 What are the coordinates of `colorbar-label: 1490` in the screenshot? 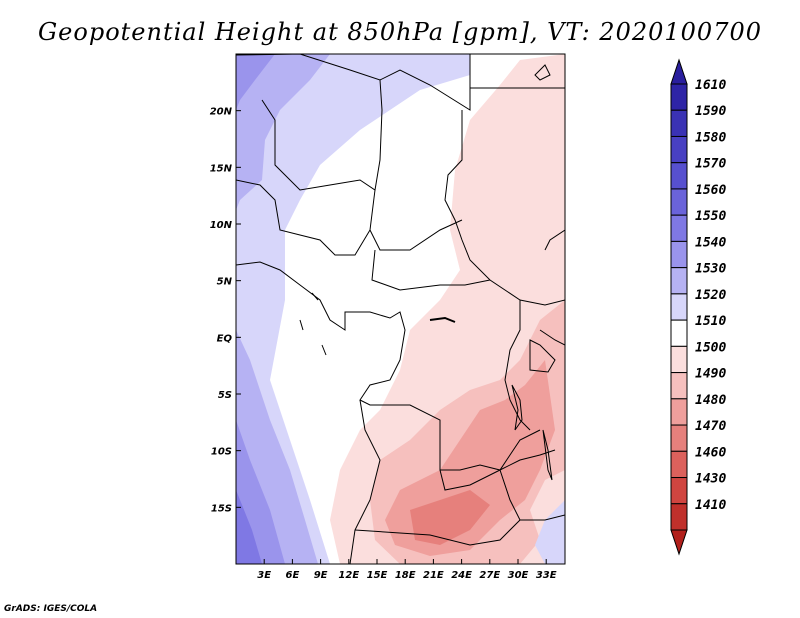 It's located at (710, 374).